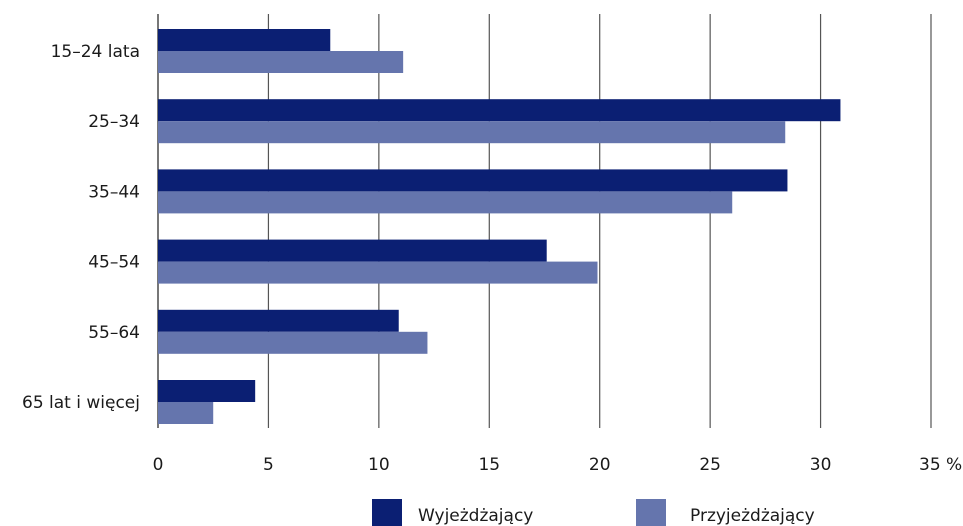 The height and width of the screenshot is (526, 963). I want to click on x-tick-label-5: 5, so click(268, 465).